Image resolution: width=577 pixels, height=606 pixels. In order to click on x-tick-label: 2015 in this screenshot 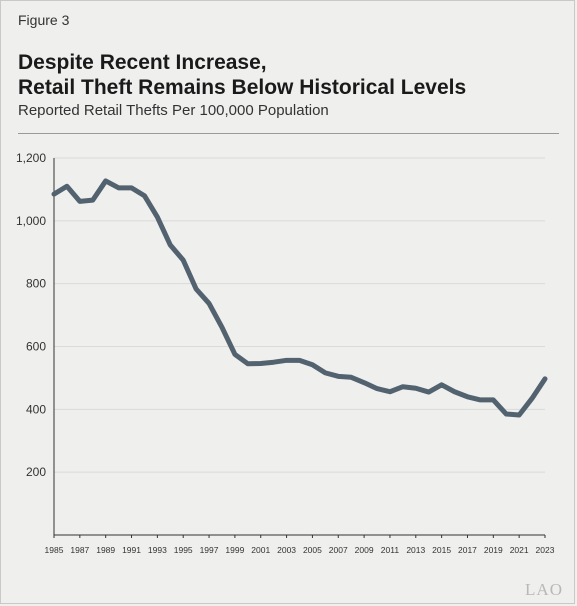, I will do `click(441, 550)`.